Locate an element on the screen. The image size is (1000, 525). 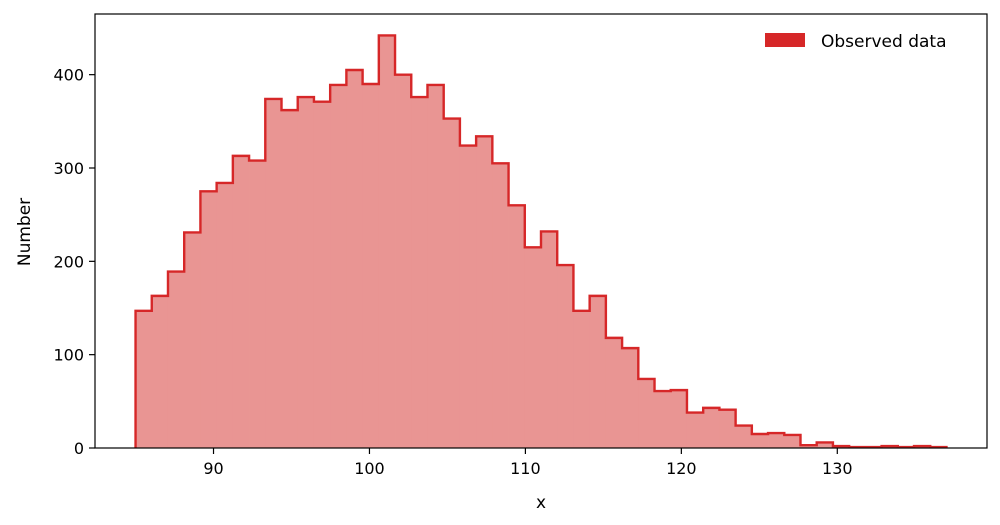
y-tick-label: 200 is located at coordinates (68, 261).